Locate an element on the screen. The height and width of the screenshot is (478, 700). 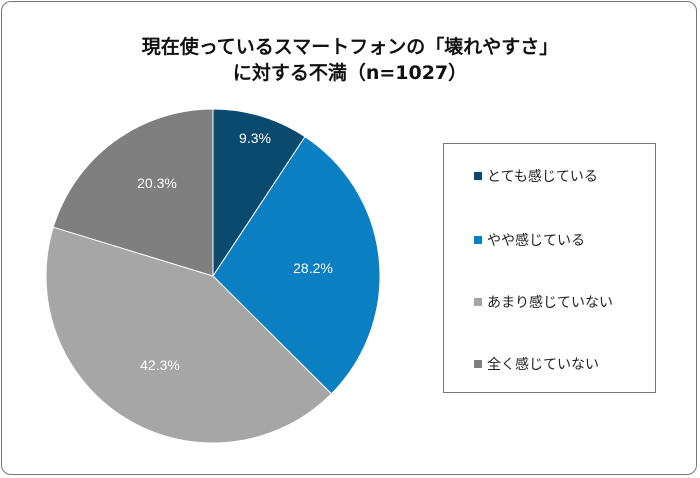
data-label-0: 9.3% is located at coordinates (255, 138).